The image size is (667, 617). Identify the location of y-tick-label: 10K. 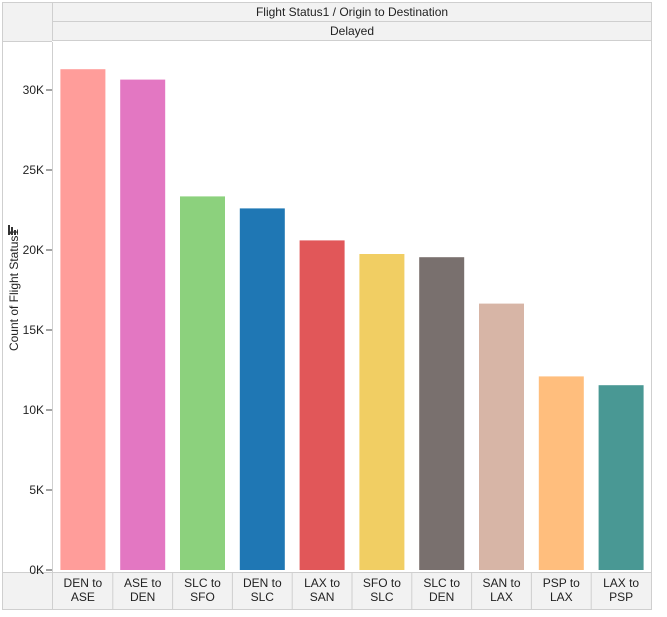
(33, 410).